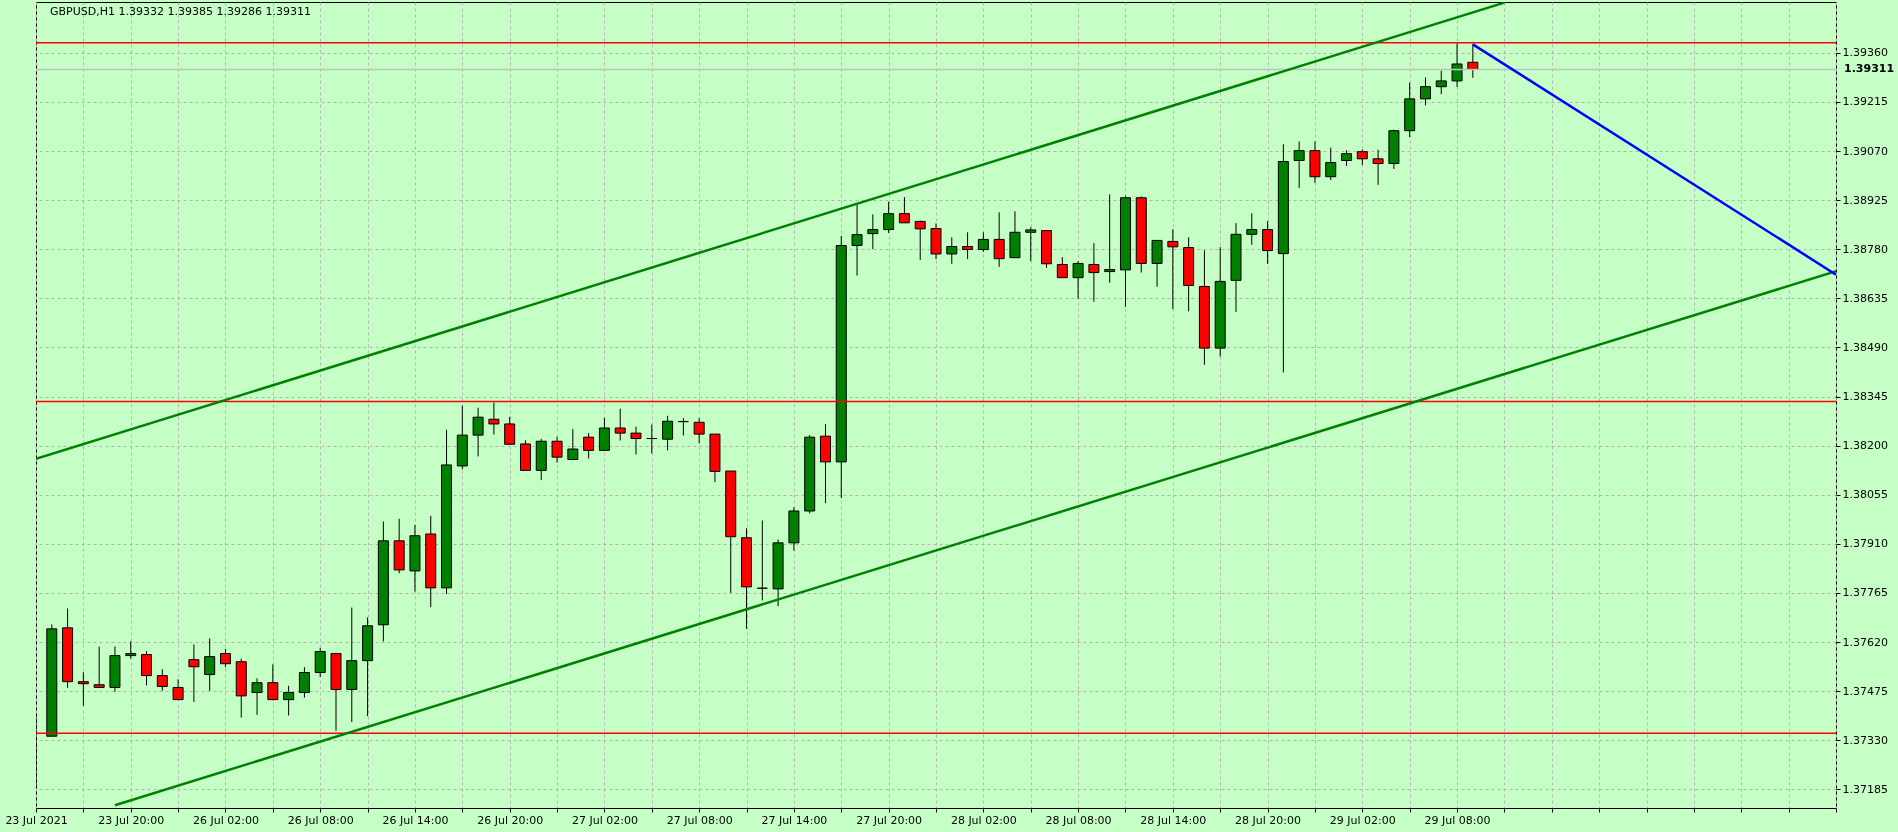 Image resolution: width=1898 pixels, height=832 pixels. I want to click on x-tick-label: 29 Jul 08:00, so click(1457, 820).